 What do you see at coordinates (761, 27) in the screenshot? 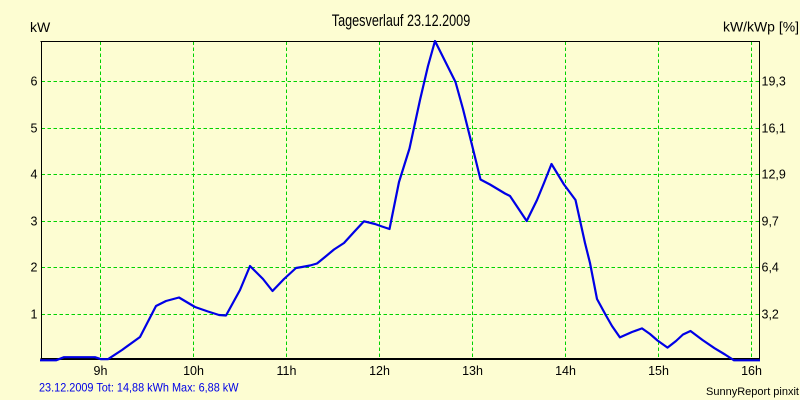
I see `svg-text: kW/kWp [%]` at bounding box center [761, 27].